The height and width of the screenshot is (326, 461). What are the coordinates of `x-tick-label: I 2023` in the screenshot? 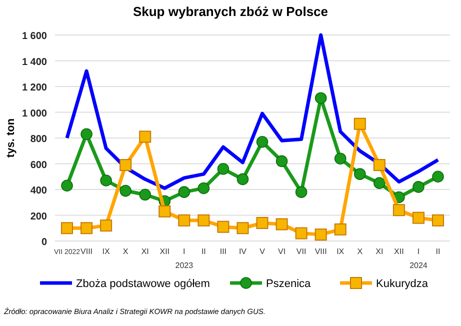 It's located at (184, 258).